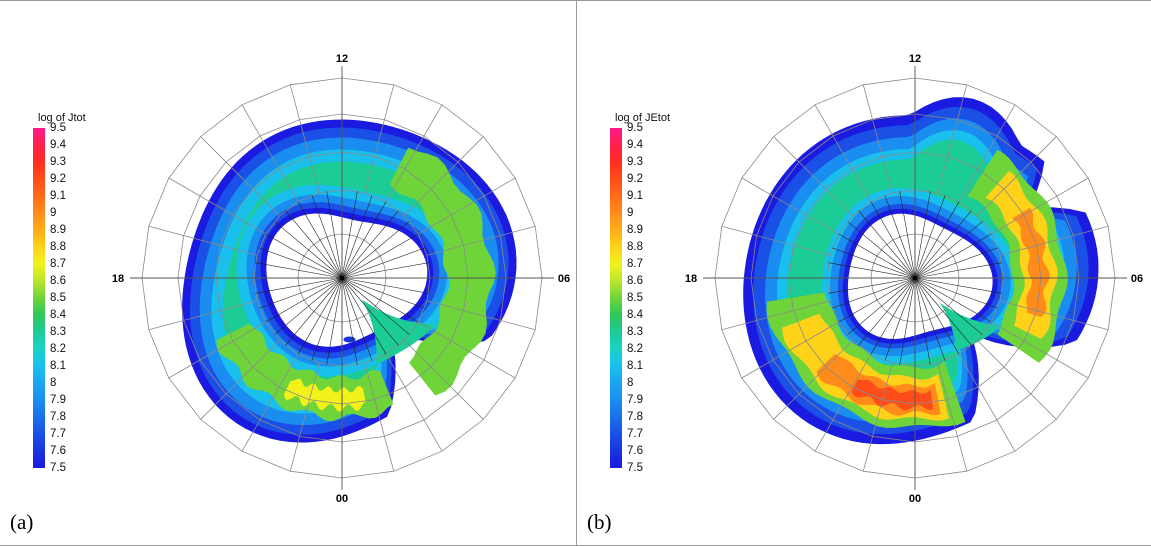 The width and height of the screenshot is (1151, 546). What do you see at coordinates (58, 434) in the screenshot?
I see `colorbar-tick-label: 7.7` at bounding box center [58, 434].